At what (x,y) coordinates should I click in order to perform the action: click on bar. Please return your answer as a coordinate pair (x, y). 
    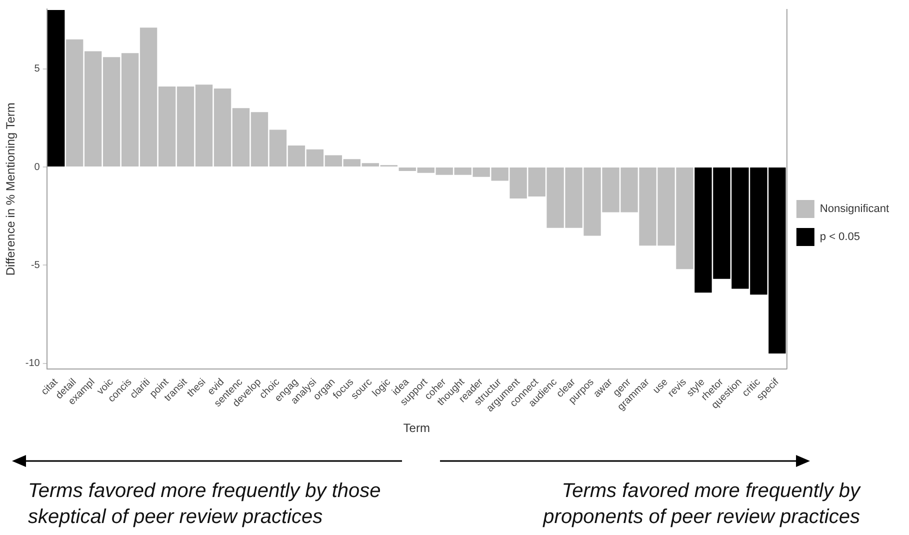
    Looking at the image, I should click on (56, 88).